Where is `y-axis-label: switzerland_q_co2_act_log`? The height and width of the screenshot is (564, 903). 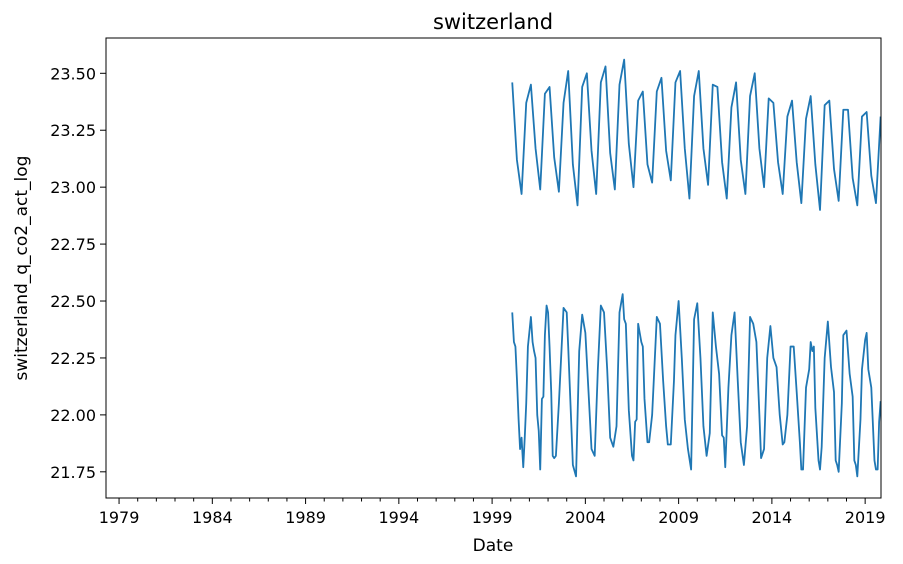 y-axis-label: switzerland_q_co2_act_log is located at coordinates (22, 268).